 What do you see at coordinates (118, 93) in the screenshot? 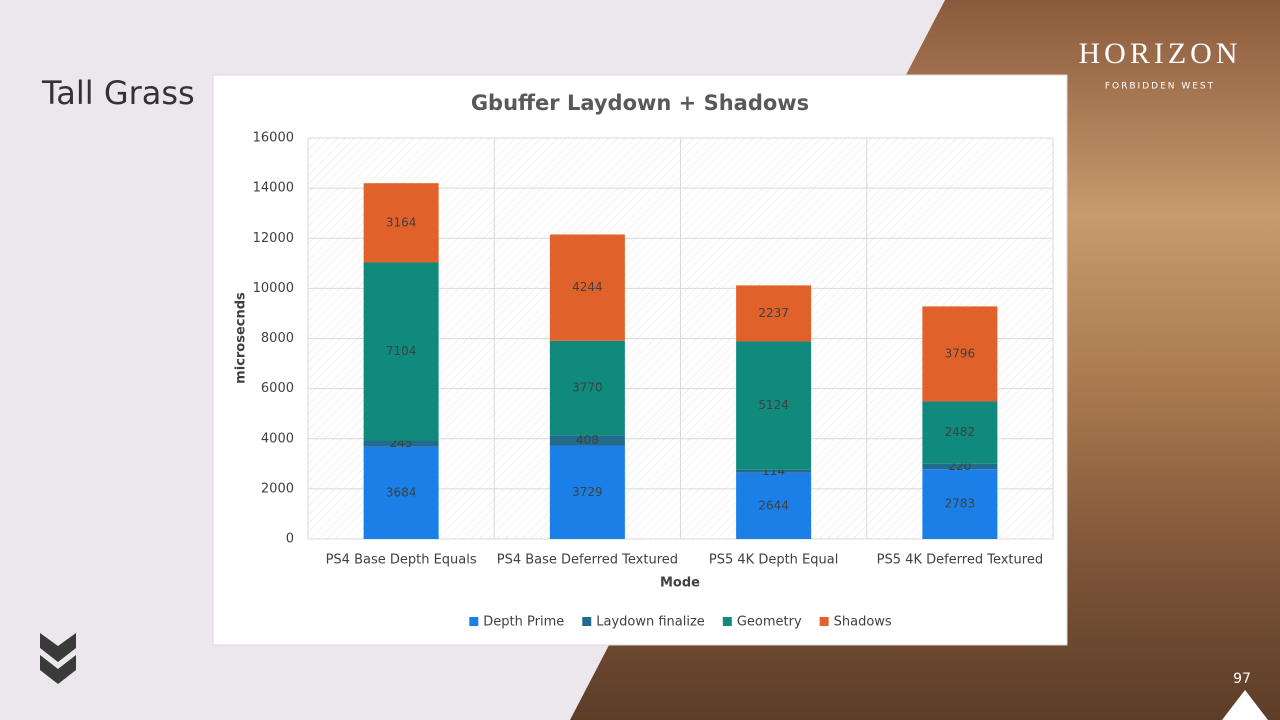
I see `slide-title: Tall Grass` at bounding box center [118, 93].